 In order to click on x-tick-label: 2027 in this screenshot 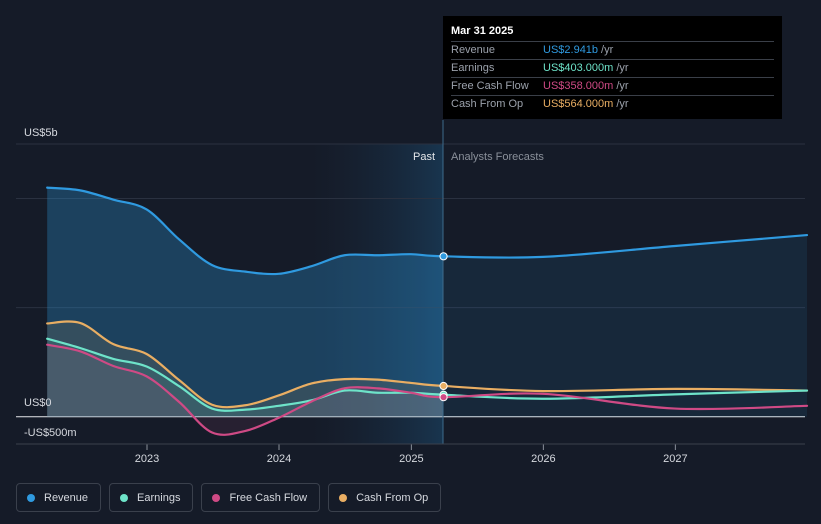, I will do `click(675, 459)`.